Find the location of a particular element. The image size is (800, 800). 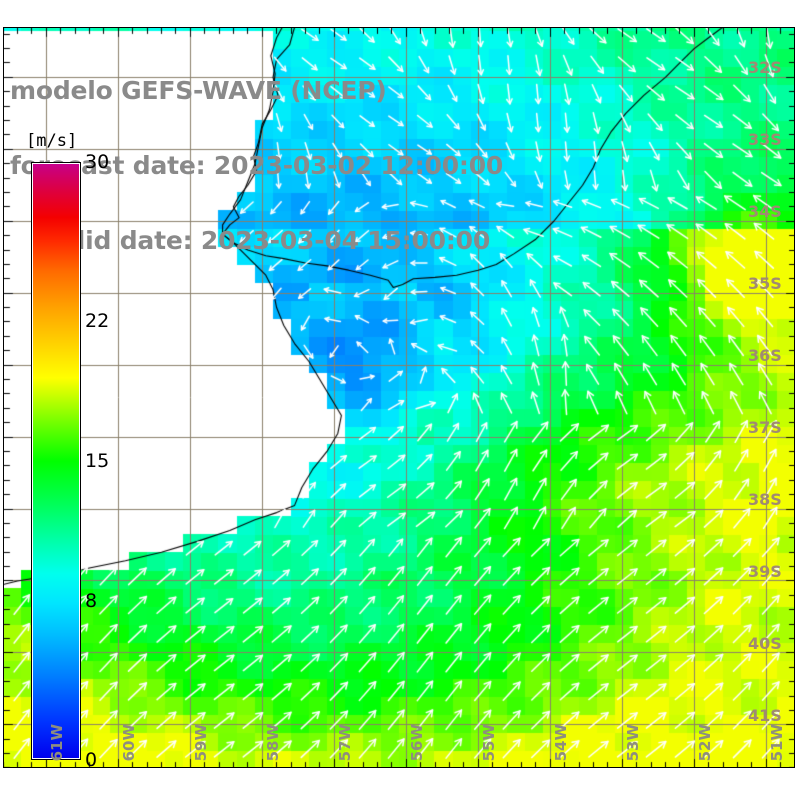

colorbar-tick-0: 0 is located at coordinates (91, 760).